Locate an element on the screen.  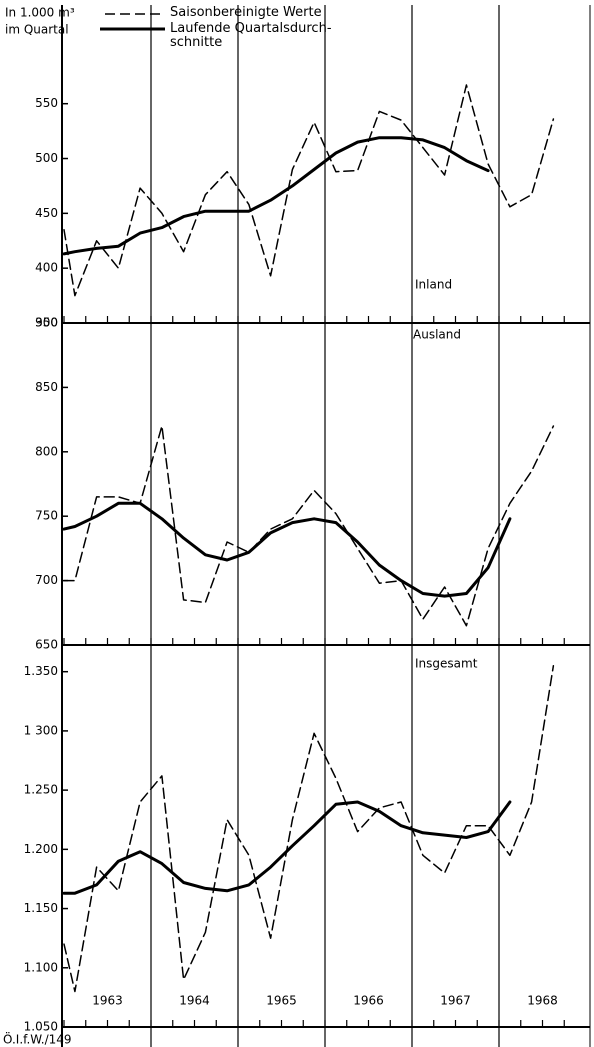
y-tick-label: 1 300 is located at coordinates (41, 730).